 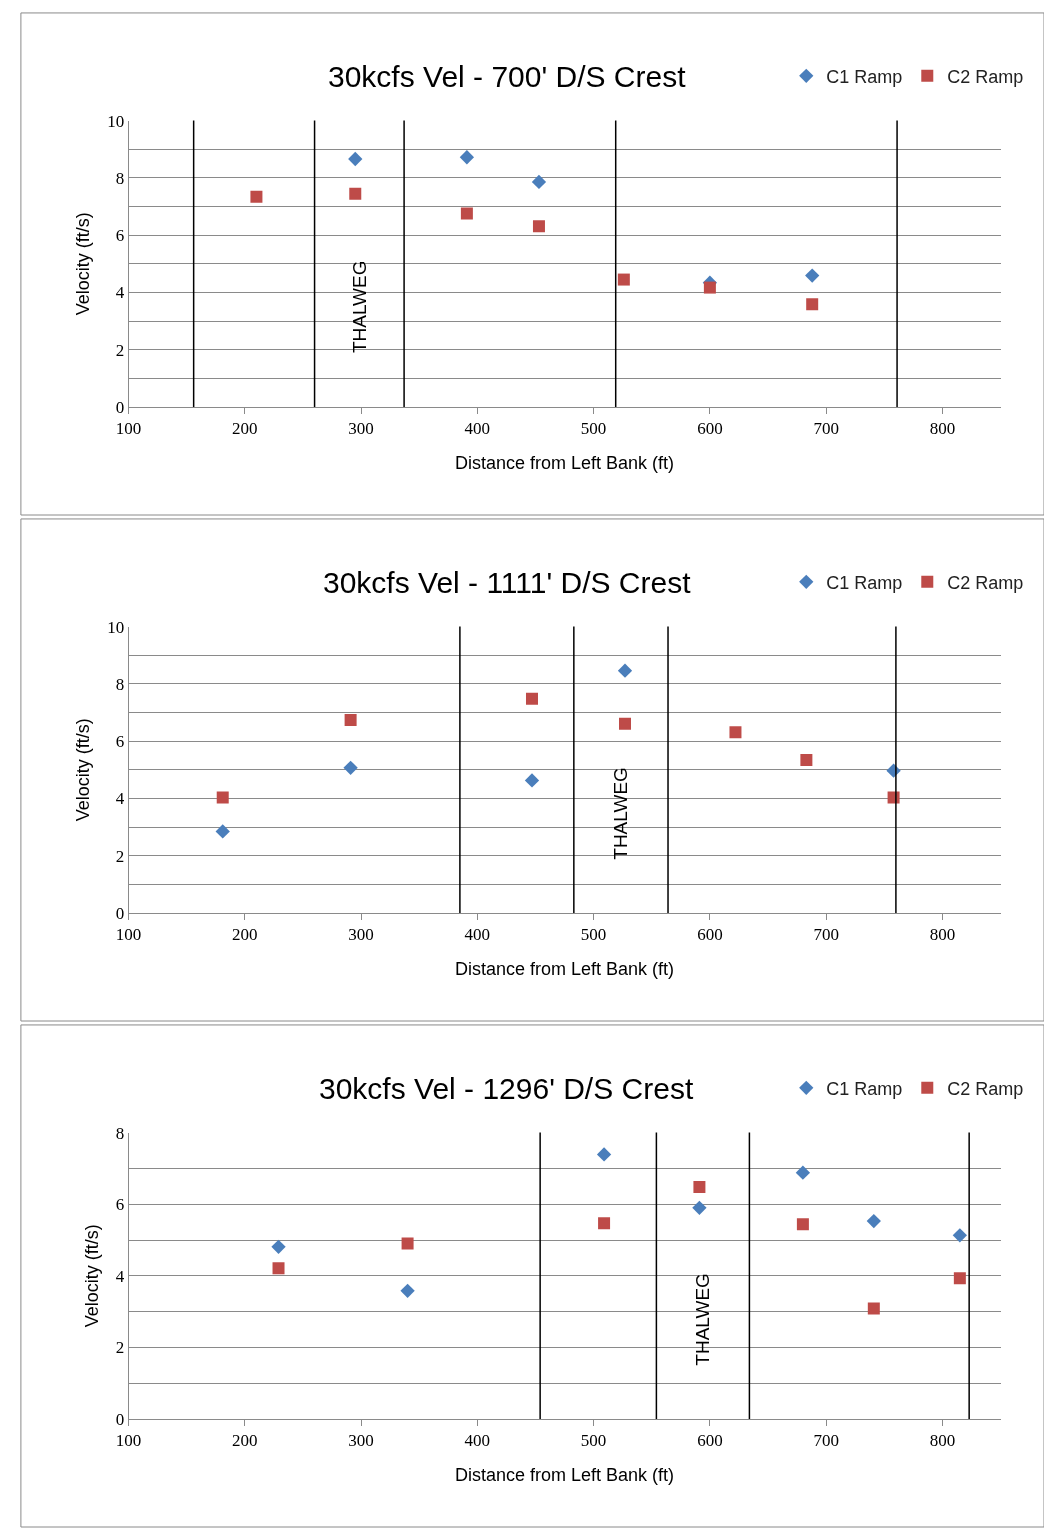 I want to click on chart-title: 30kcfs Vel - 700' D/S Crest, so click(x=507, y=76).